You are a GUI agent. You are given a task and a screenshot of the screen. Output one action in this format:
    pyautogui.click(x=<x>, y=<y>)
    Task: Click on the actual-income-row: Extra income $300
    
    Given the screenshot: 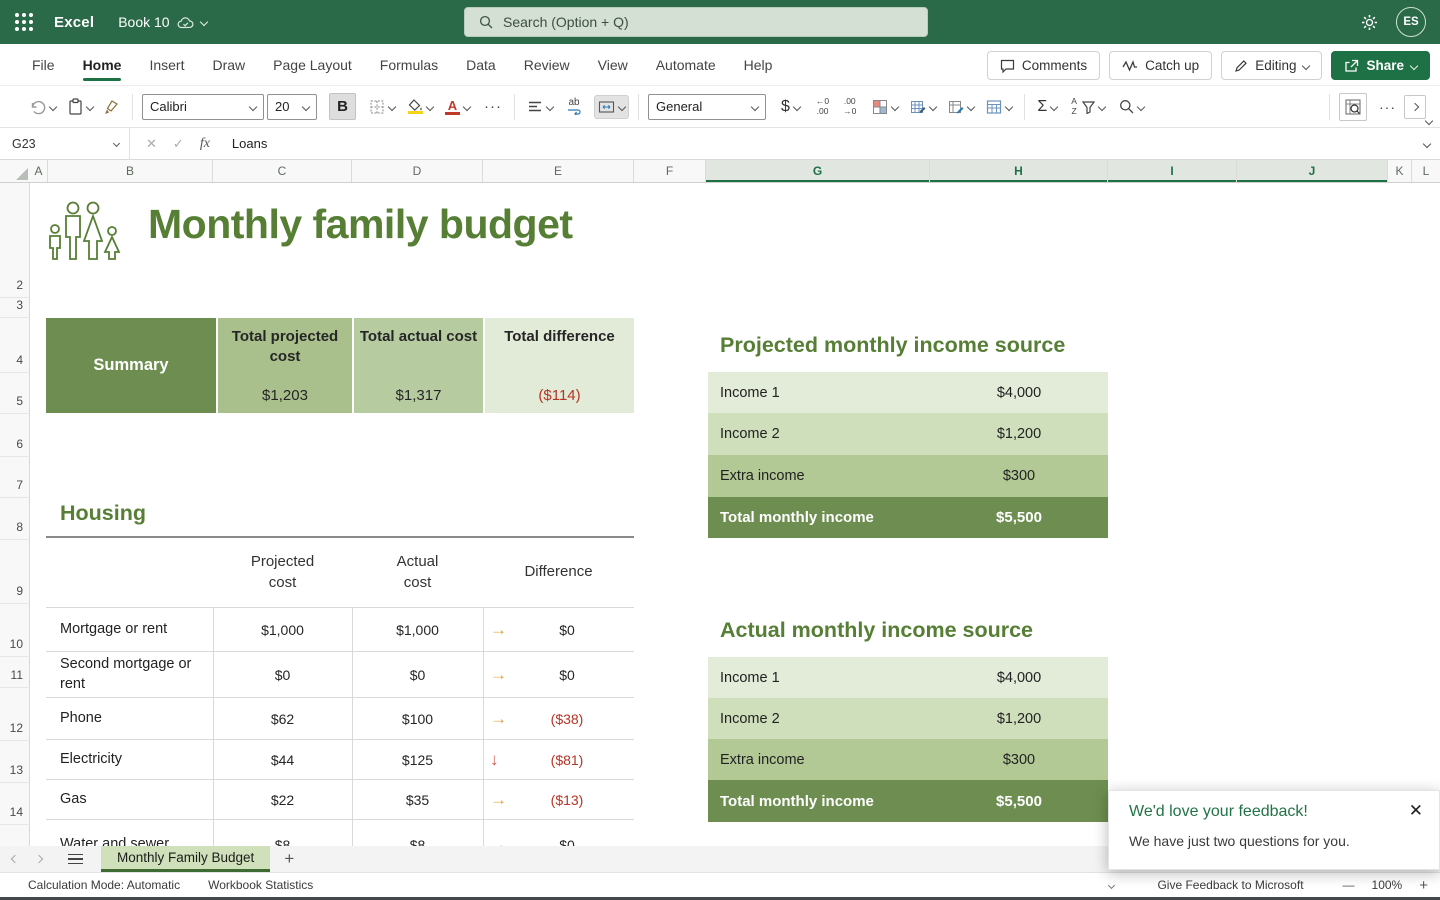 What is the action you would take?
    pyautogui.click(x=908, y=759)
    